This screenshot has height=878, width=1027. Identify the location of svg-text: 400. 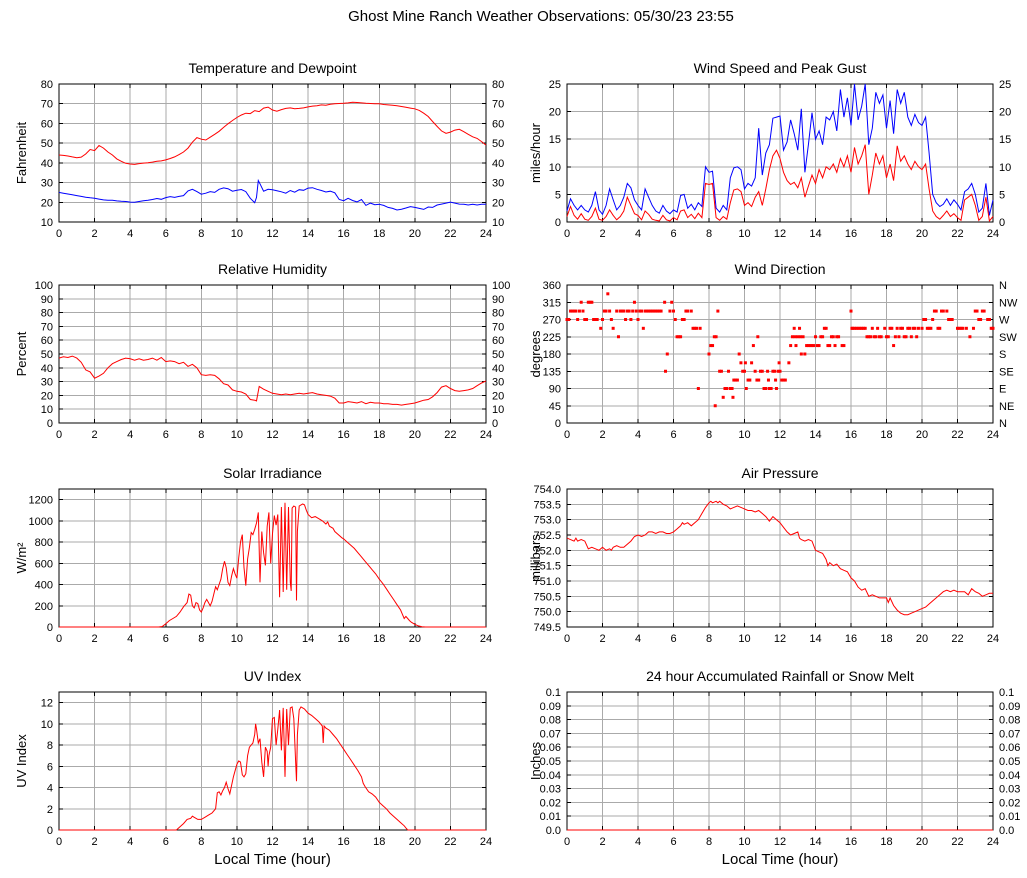
(44, 586).